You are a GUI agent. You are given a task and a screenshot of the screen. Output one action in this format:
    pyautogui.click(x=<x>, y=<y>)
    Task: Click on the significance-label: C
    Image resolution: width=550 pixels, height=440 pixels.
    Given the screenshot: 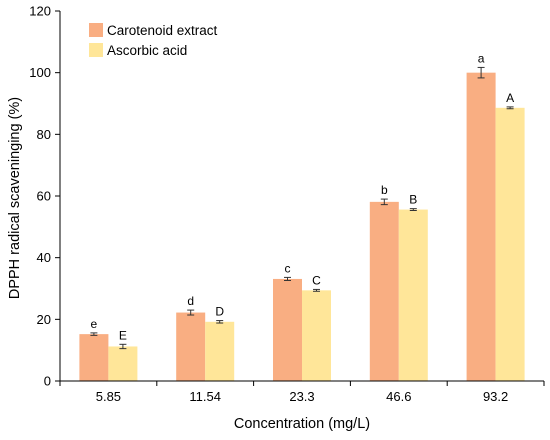 What is the action you would take?
    pyautogui.click(x=316, y=280)
    